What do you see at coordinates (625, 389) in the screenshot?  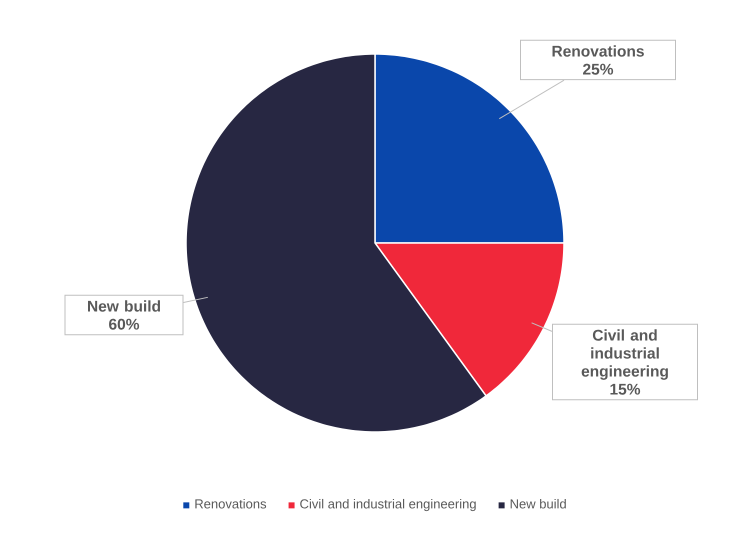 I see `data-label: 15%` at bounding box center [625, 389].